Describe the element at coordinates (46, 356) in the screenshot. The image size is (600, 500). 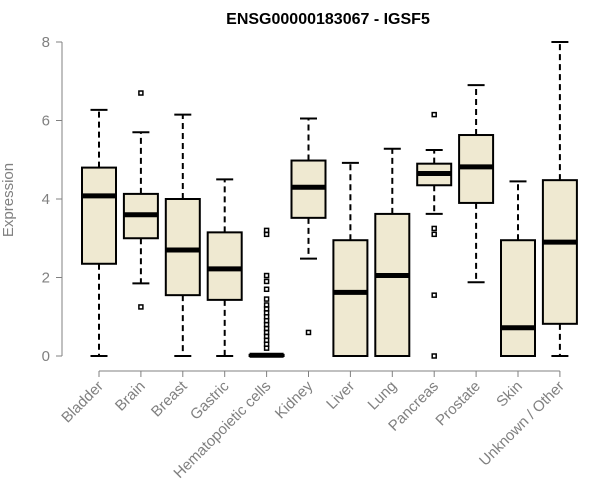
I see `y-tick-label: 0` at that location.